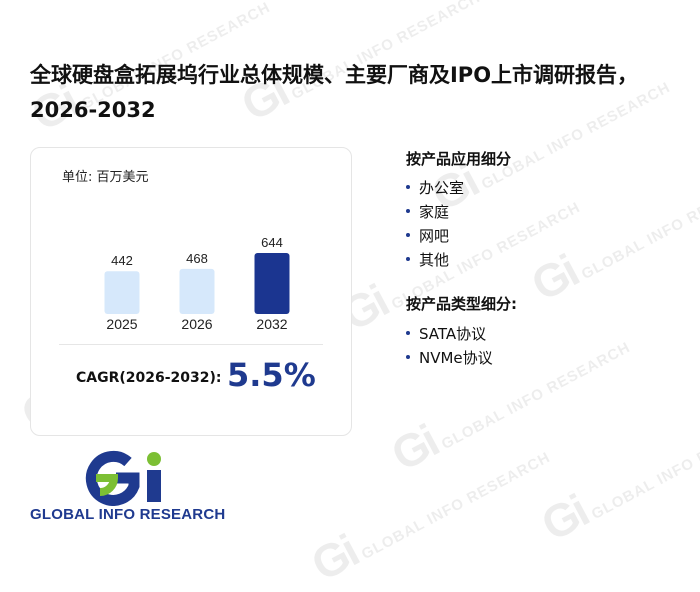 The height and width of the screenshot is (592, 700). Describe the element at coordinates (149, 378) in the screenshot. I see `cagr-label: CAGR(2026-2032):` at that location.